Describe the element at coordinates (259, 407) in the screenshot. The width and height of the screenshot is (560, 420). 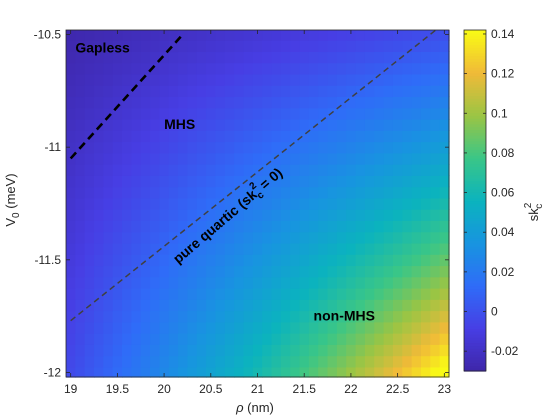
I see `x-axis-unit: (nm)` at that location.